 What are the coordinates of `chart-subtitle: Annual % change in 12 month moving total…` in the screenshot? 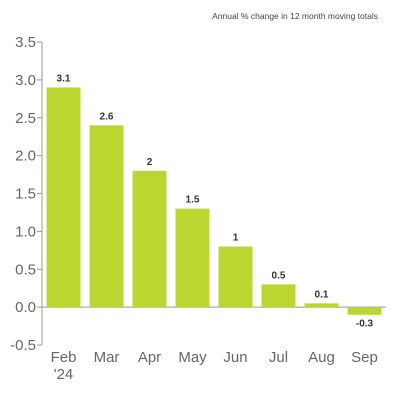 It's located at (295, 16).